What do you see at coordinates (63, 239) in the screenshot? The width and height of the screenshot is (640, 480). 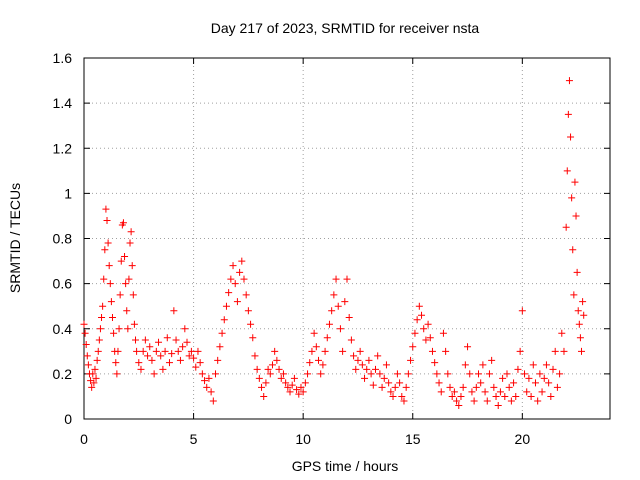 I see `y-tick-label: 0.8` at bounding box center [63, 239].